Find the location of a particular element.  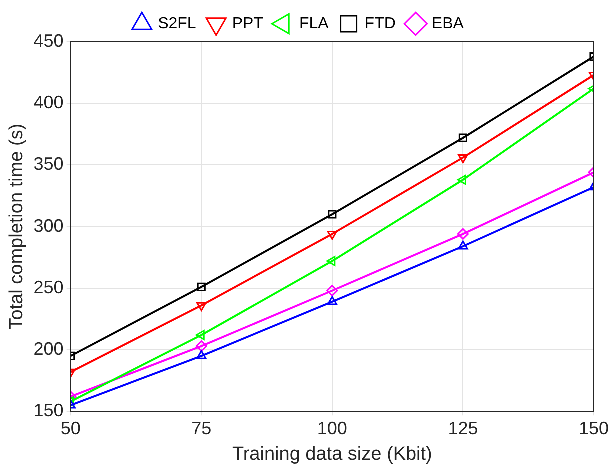

x-tick-label: 100 is located at coordinates (332, 428).